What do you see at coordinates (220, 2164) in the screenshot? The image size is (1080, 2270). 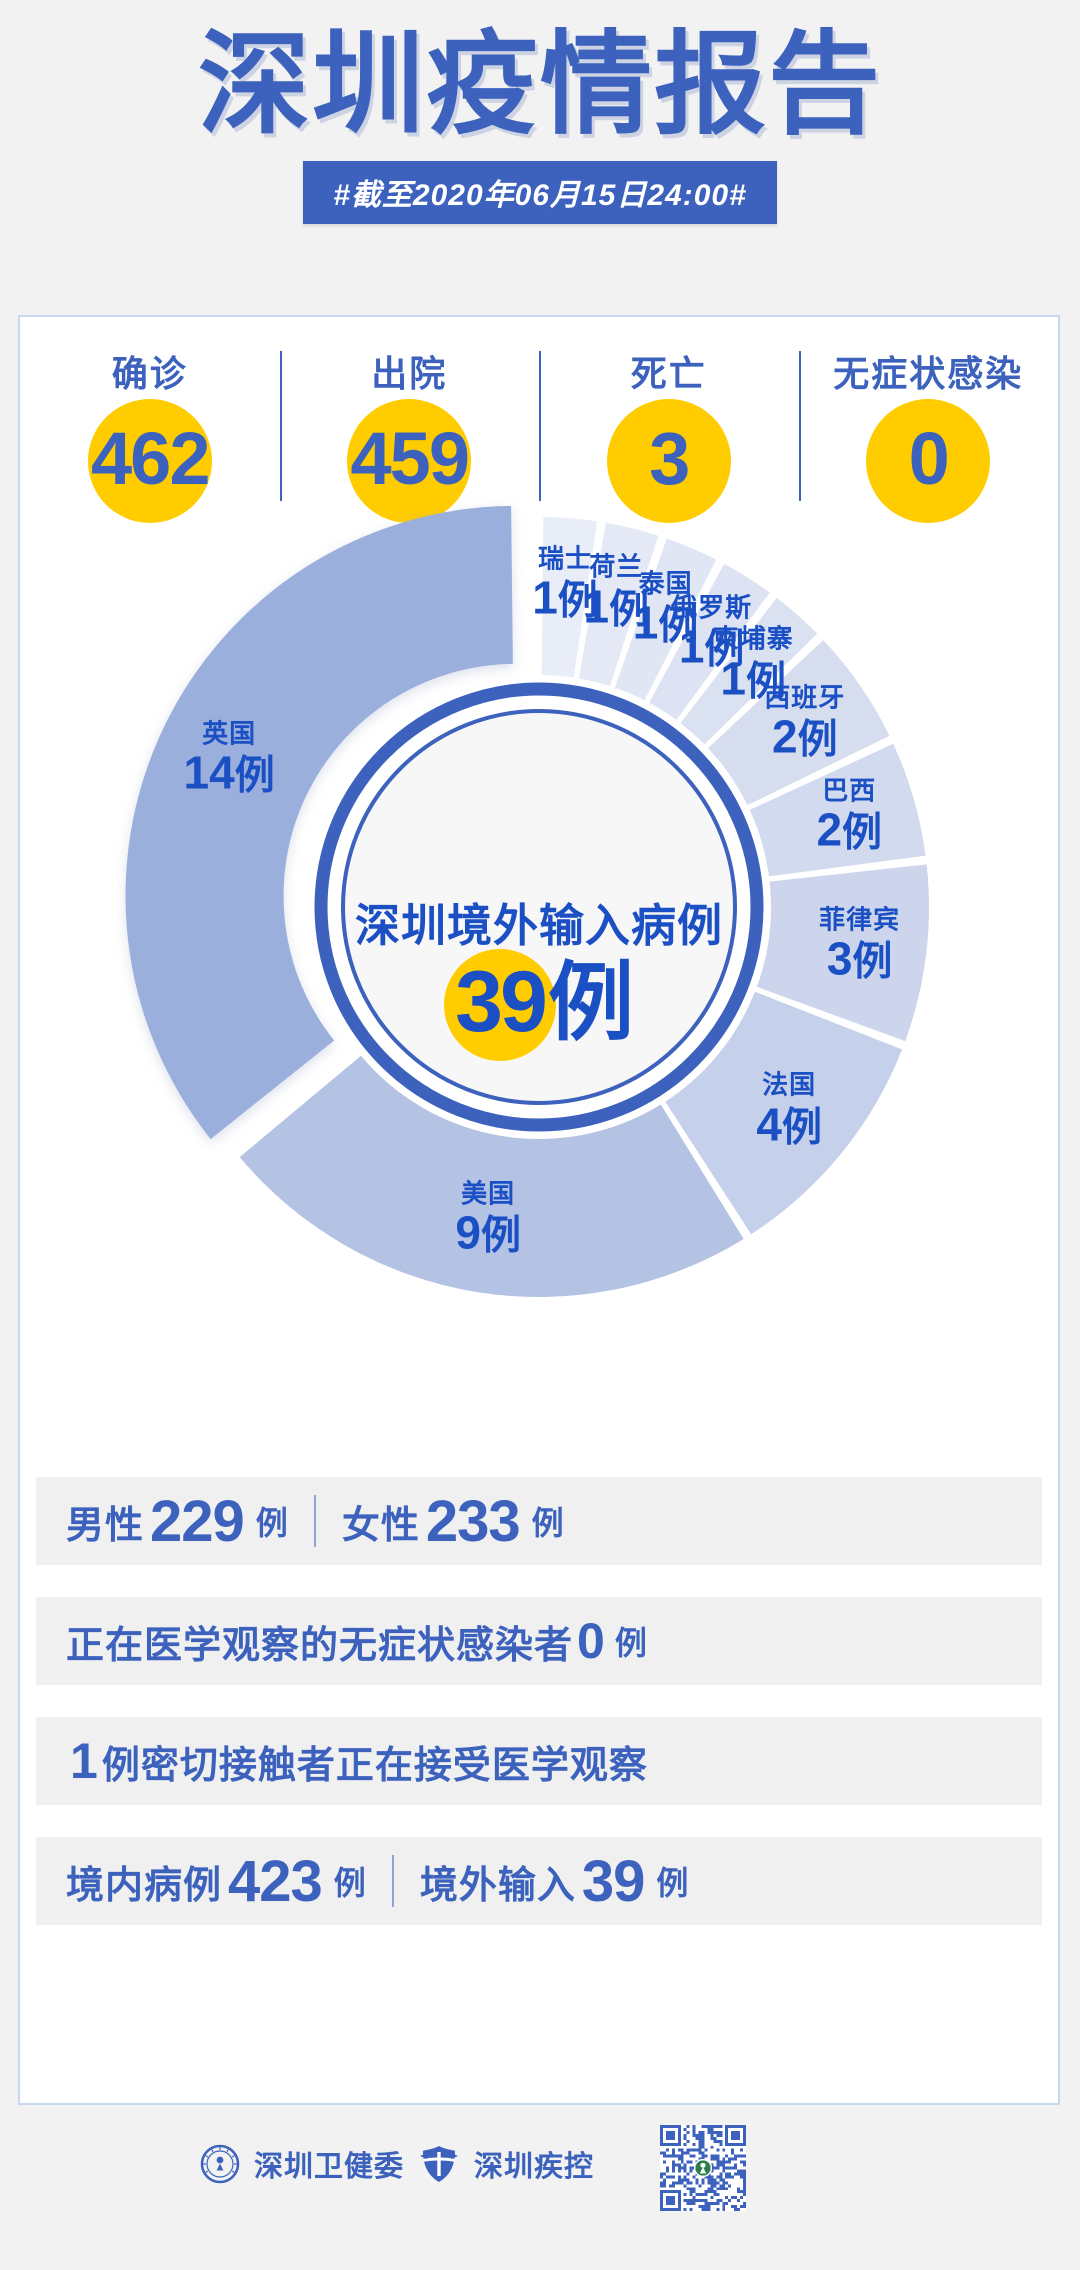 I see `health-commission-emblem-icon` at bounding box center [220, 2164].